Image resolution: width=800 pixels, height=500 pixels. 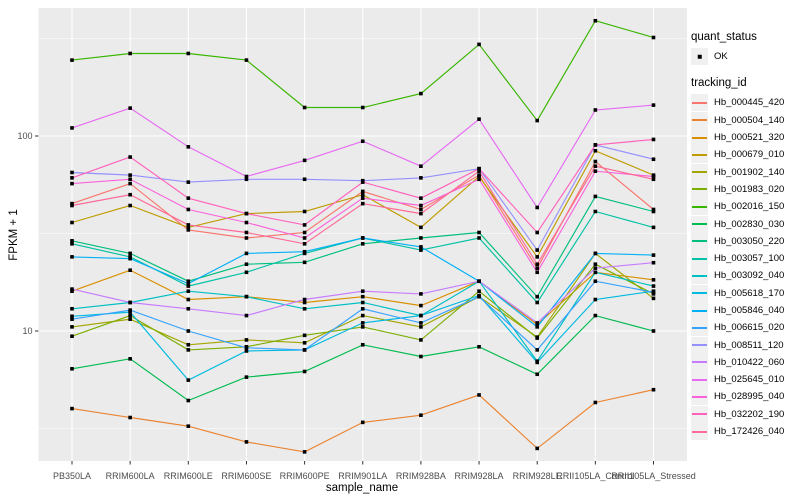 What do you see at coordinates (749, 362) in the screenshot?
I see `legend-label: Hb_010422_060` at bounding box center [749, 362].